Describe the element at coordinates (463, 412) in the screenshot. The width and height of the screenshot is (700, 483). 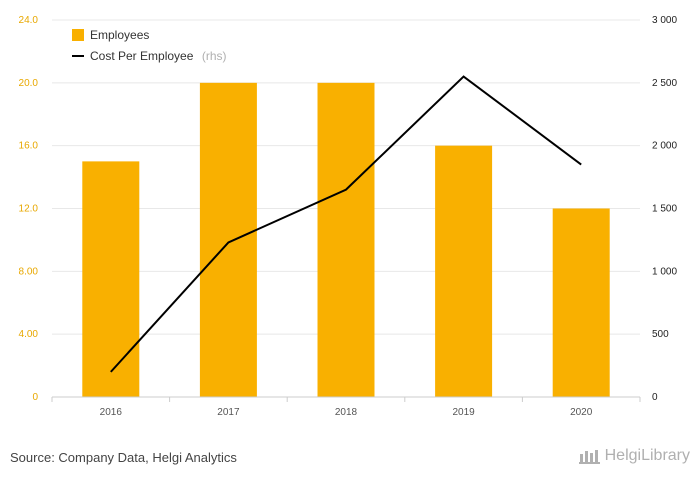
I see `x-tick-label: 2019` at that location.